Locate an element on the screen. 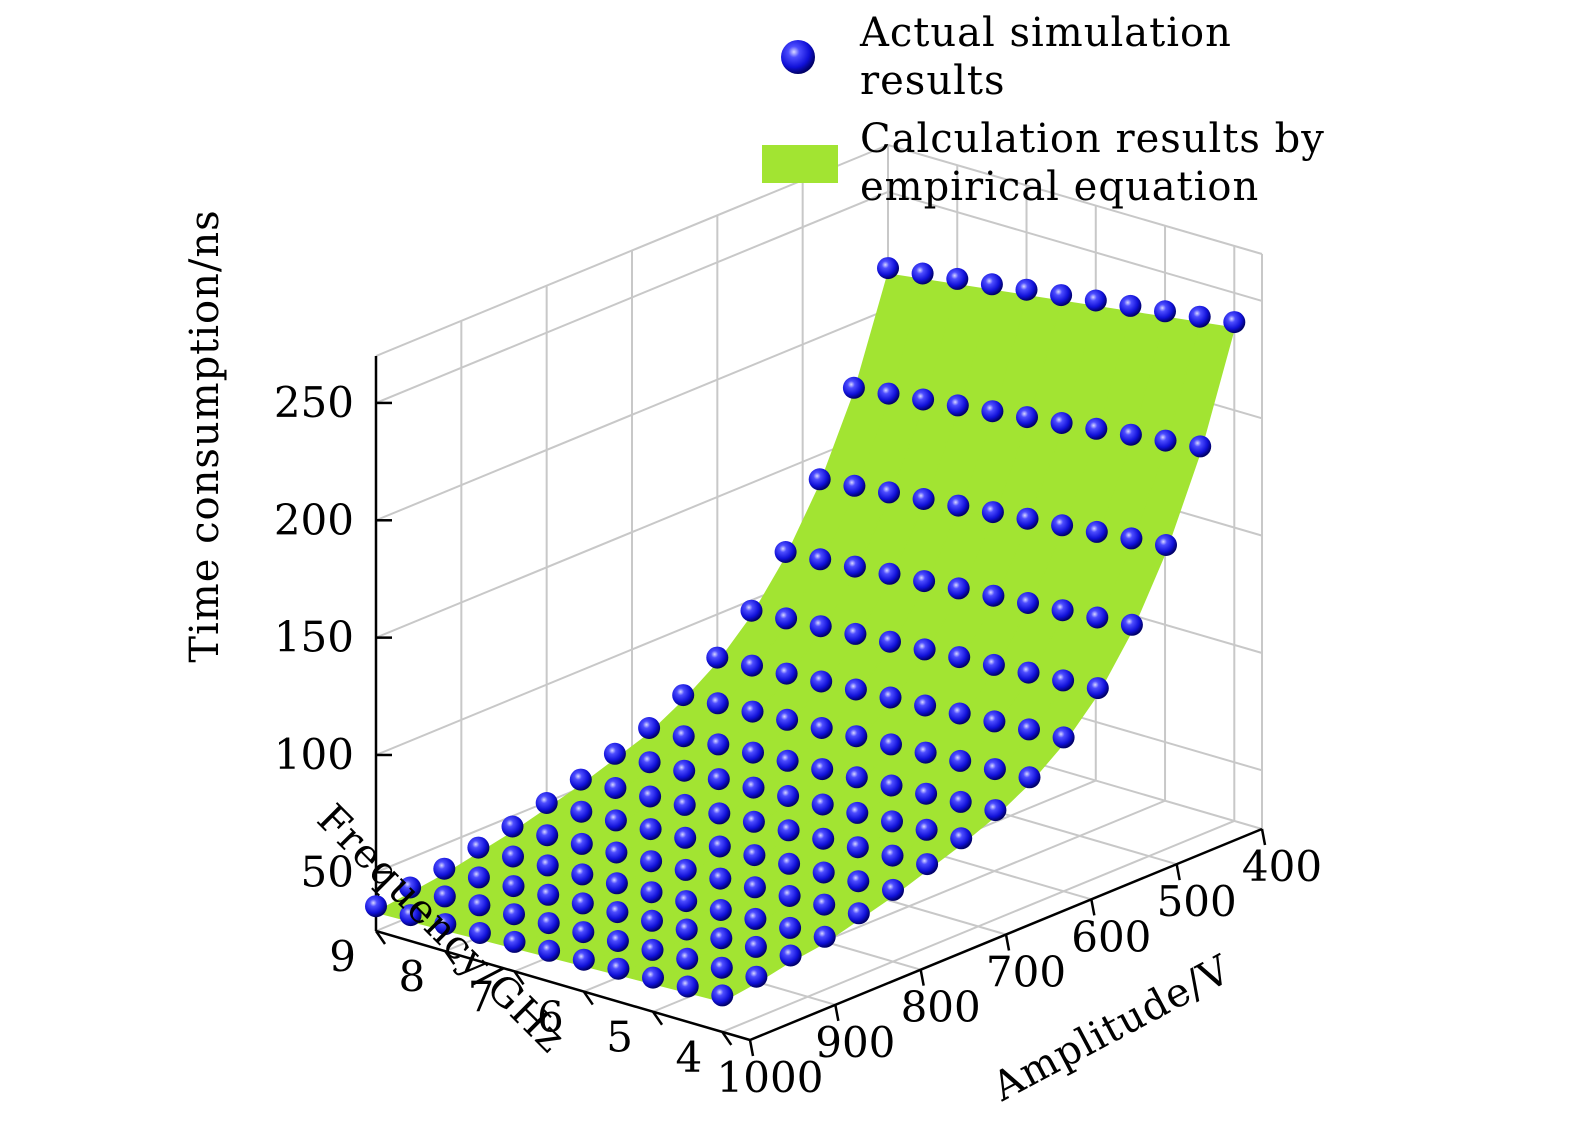  x-tick-label: 600 is located at coordinates (1111, 936).